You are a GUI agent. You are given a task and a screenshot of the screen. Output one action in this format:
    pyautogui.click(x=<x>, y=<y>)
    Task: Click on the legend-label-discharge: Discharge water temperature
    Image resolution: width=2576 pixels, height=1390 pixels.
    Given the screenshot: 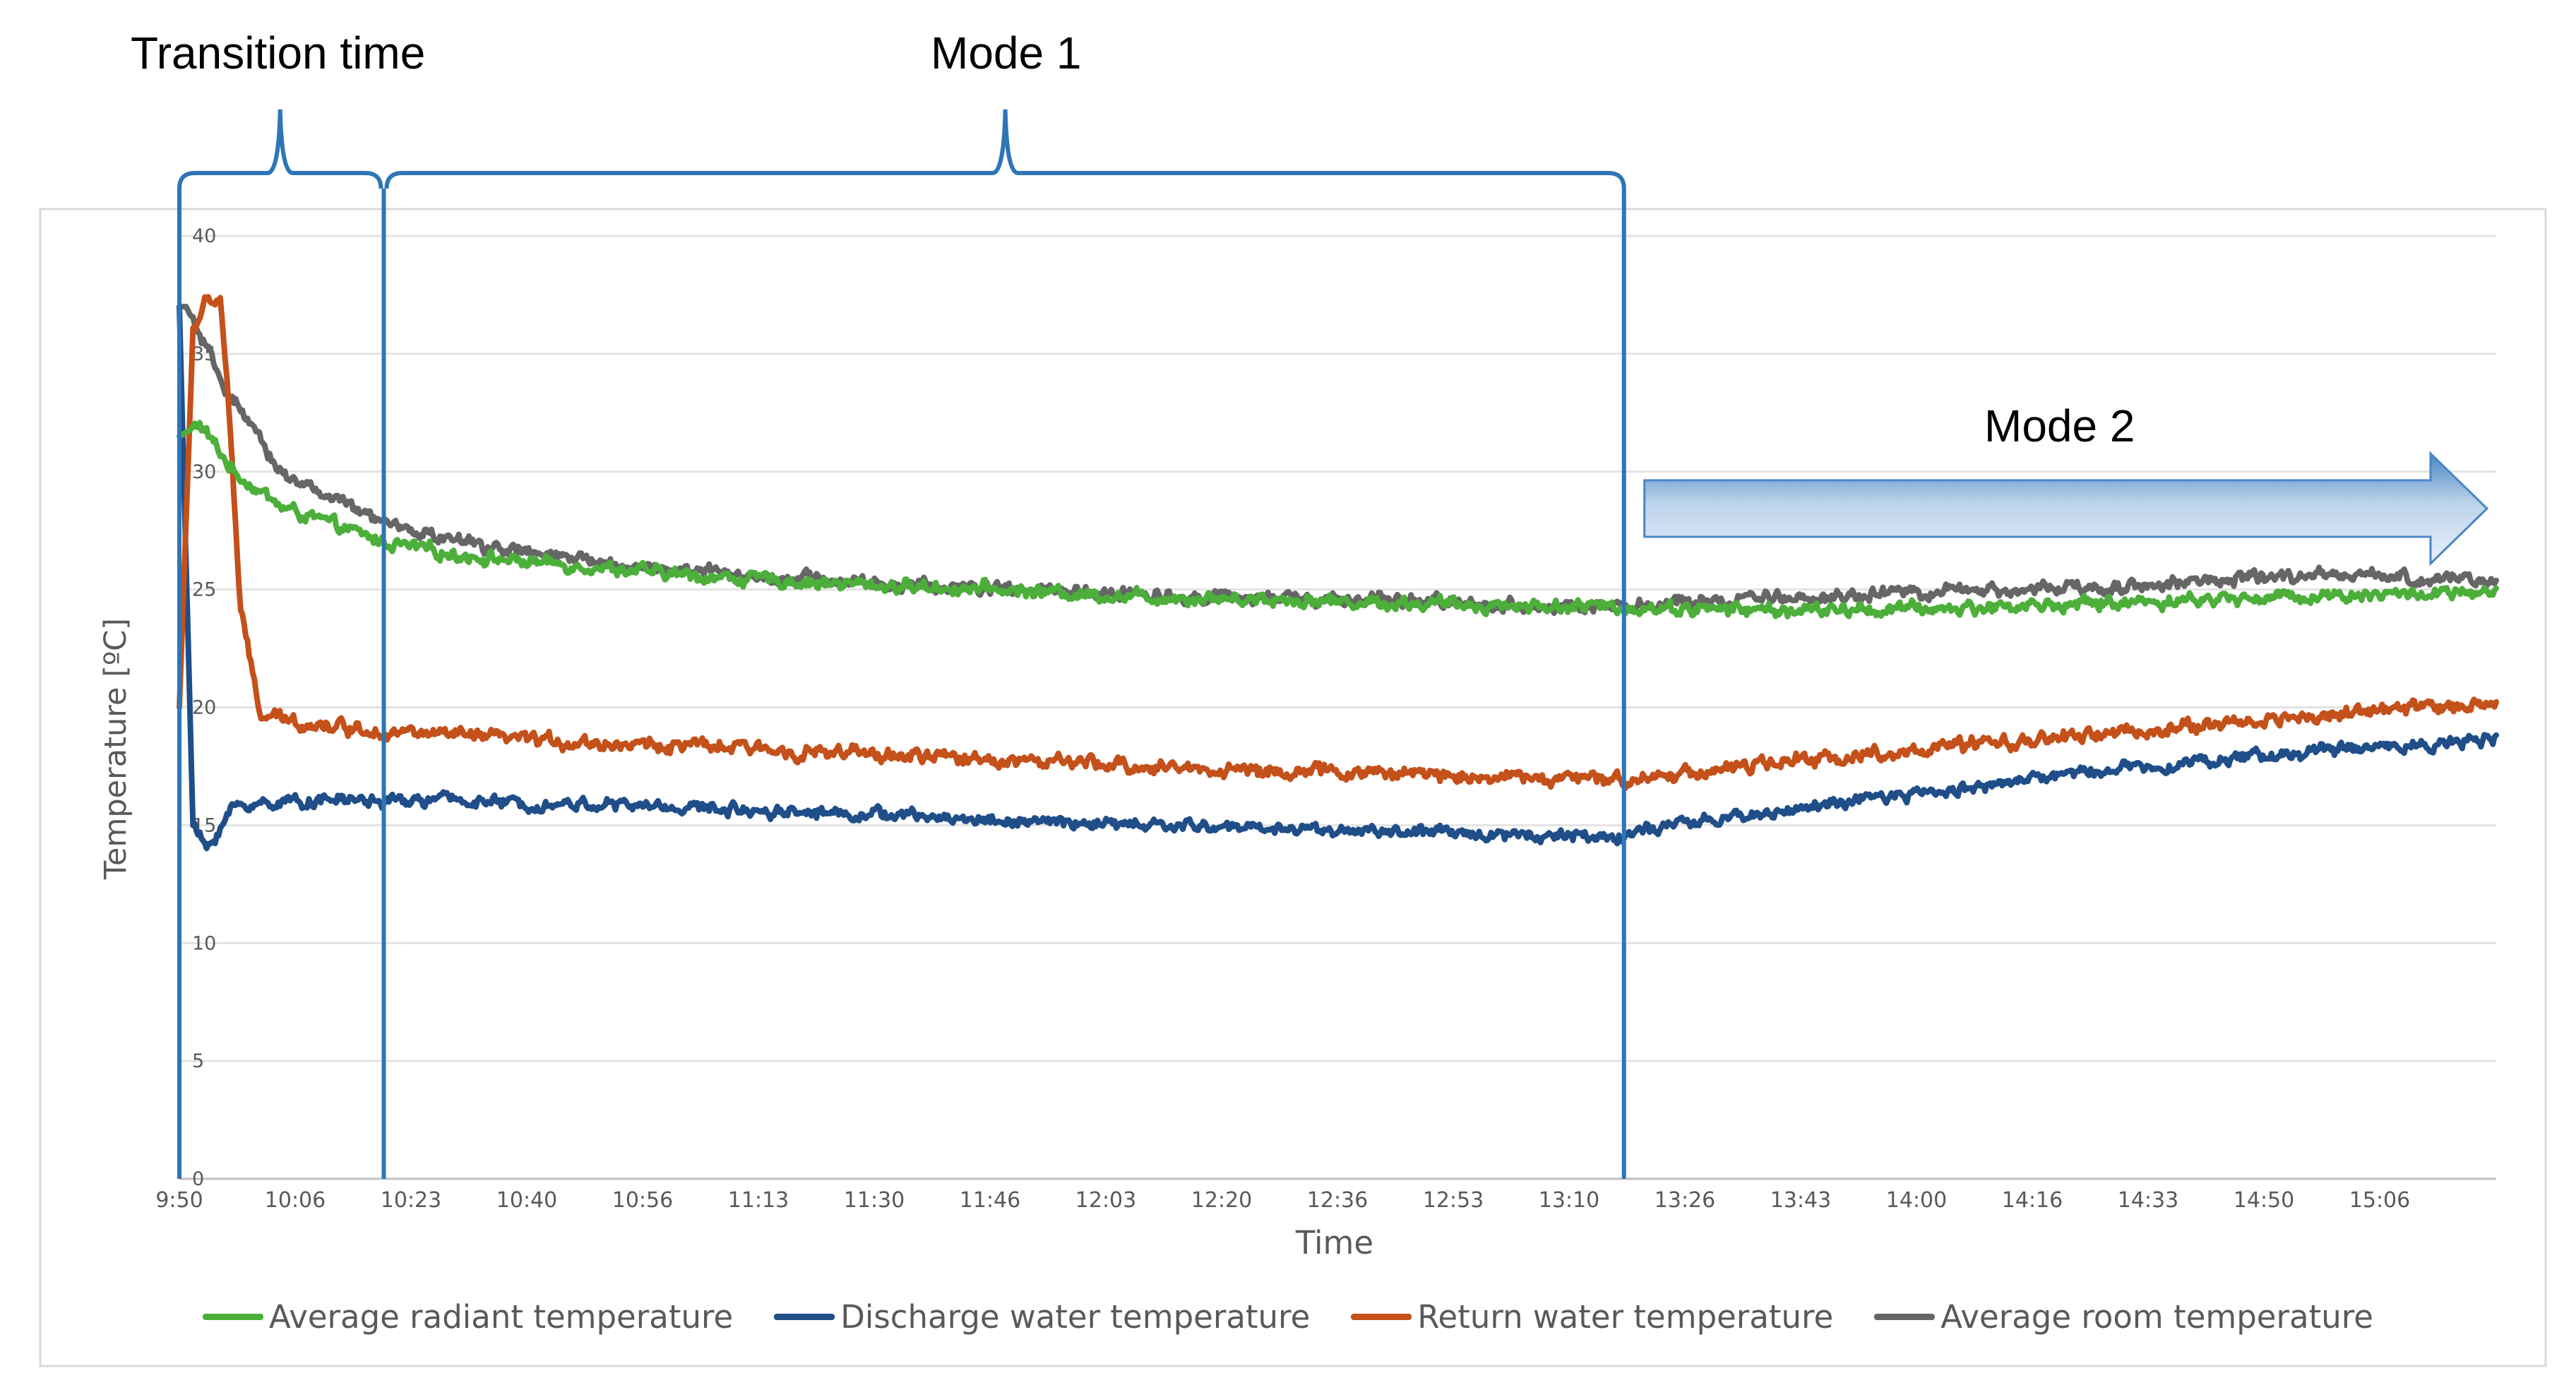 What is the action you would take?
    pyautogui.click(x=1075, y=1317)
    